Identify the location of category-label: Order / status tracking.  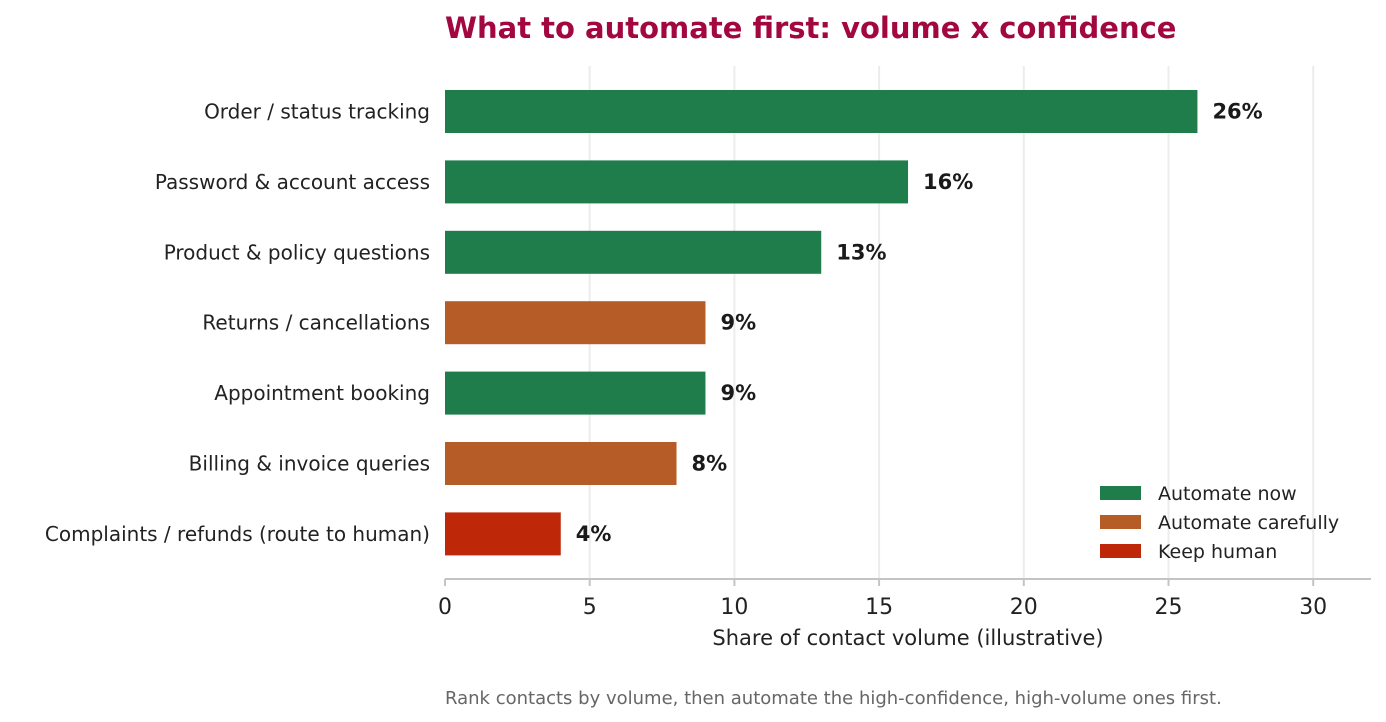
(317, 112).